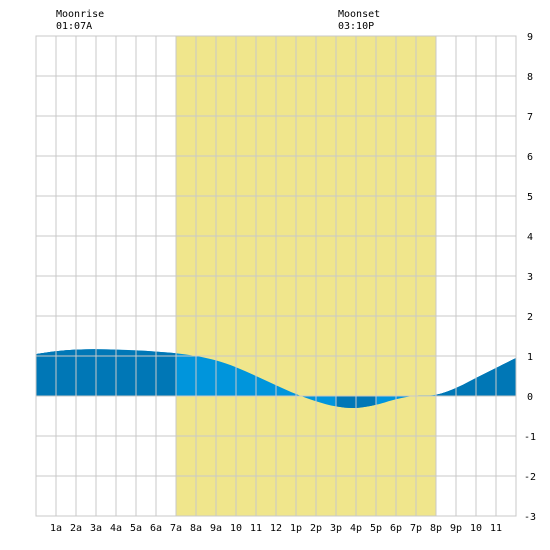  I want to click on y-tick-label: 5, so click(530, 197).